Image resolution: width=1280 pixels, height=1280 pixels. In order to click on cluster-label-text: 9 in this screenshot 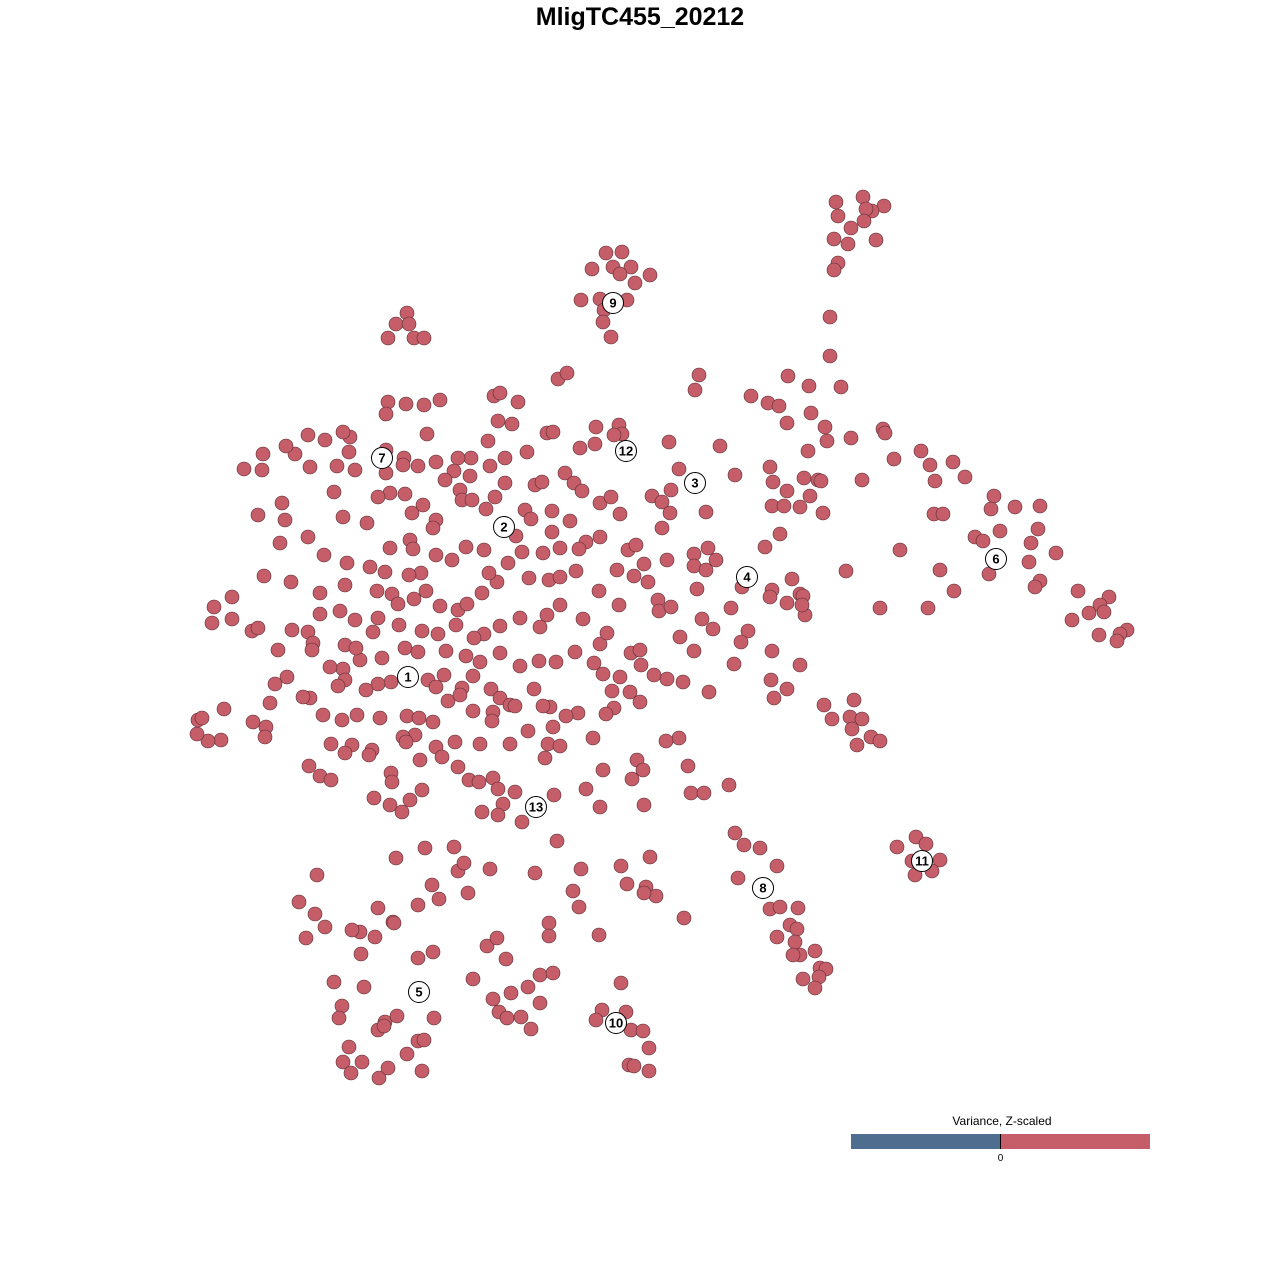, I will do `click(612, 303)`.